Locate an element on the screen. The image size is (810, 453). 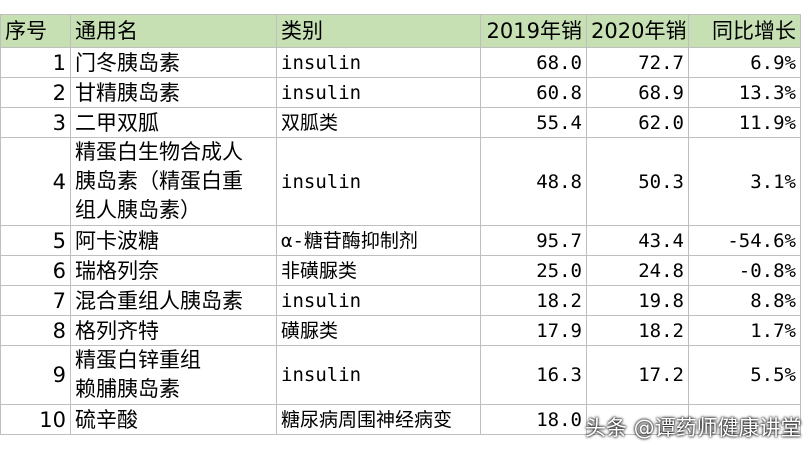
table-cell: 6 is located at coordinates (35, 270).